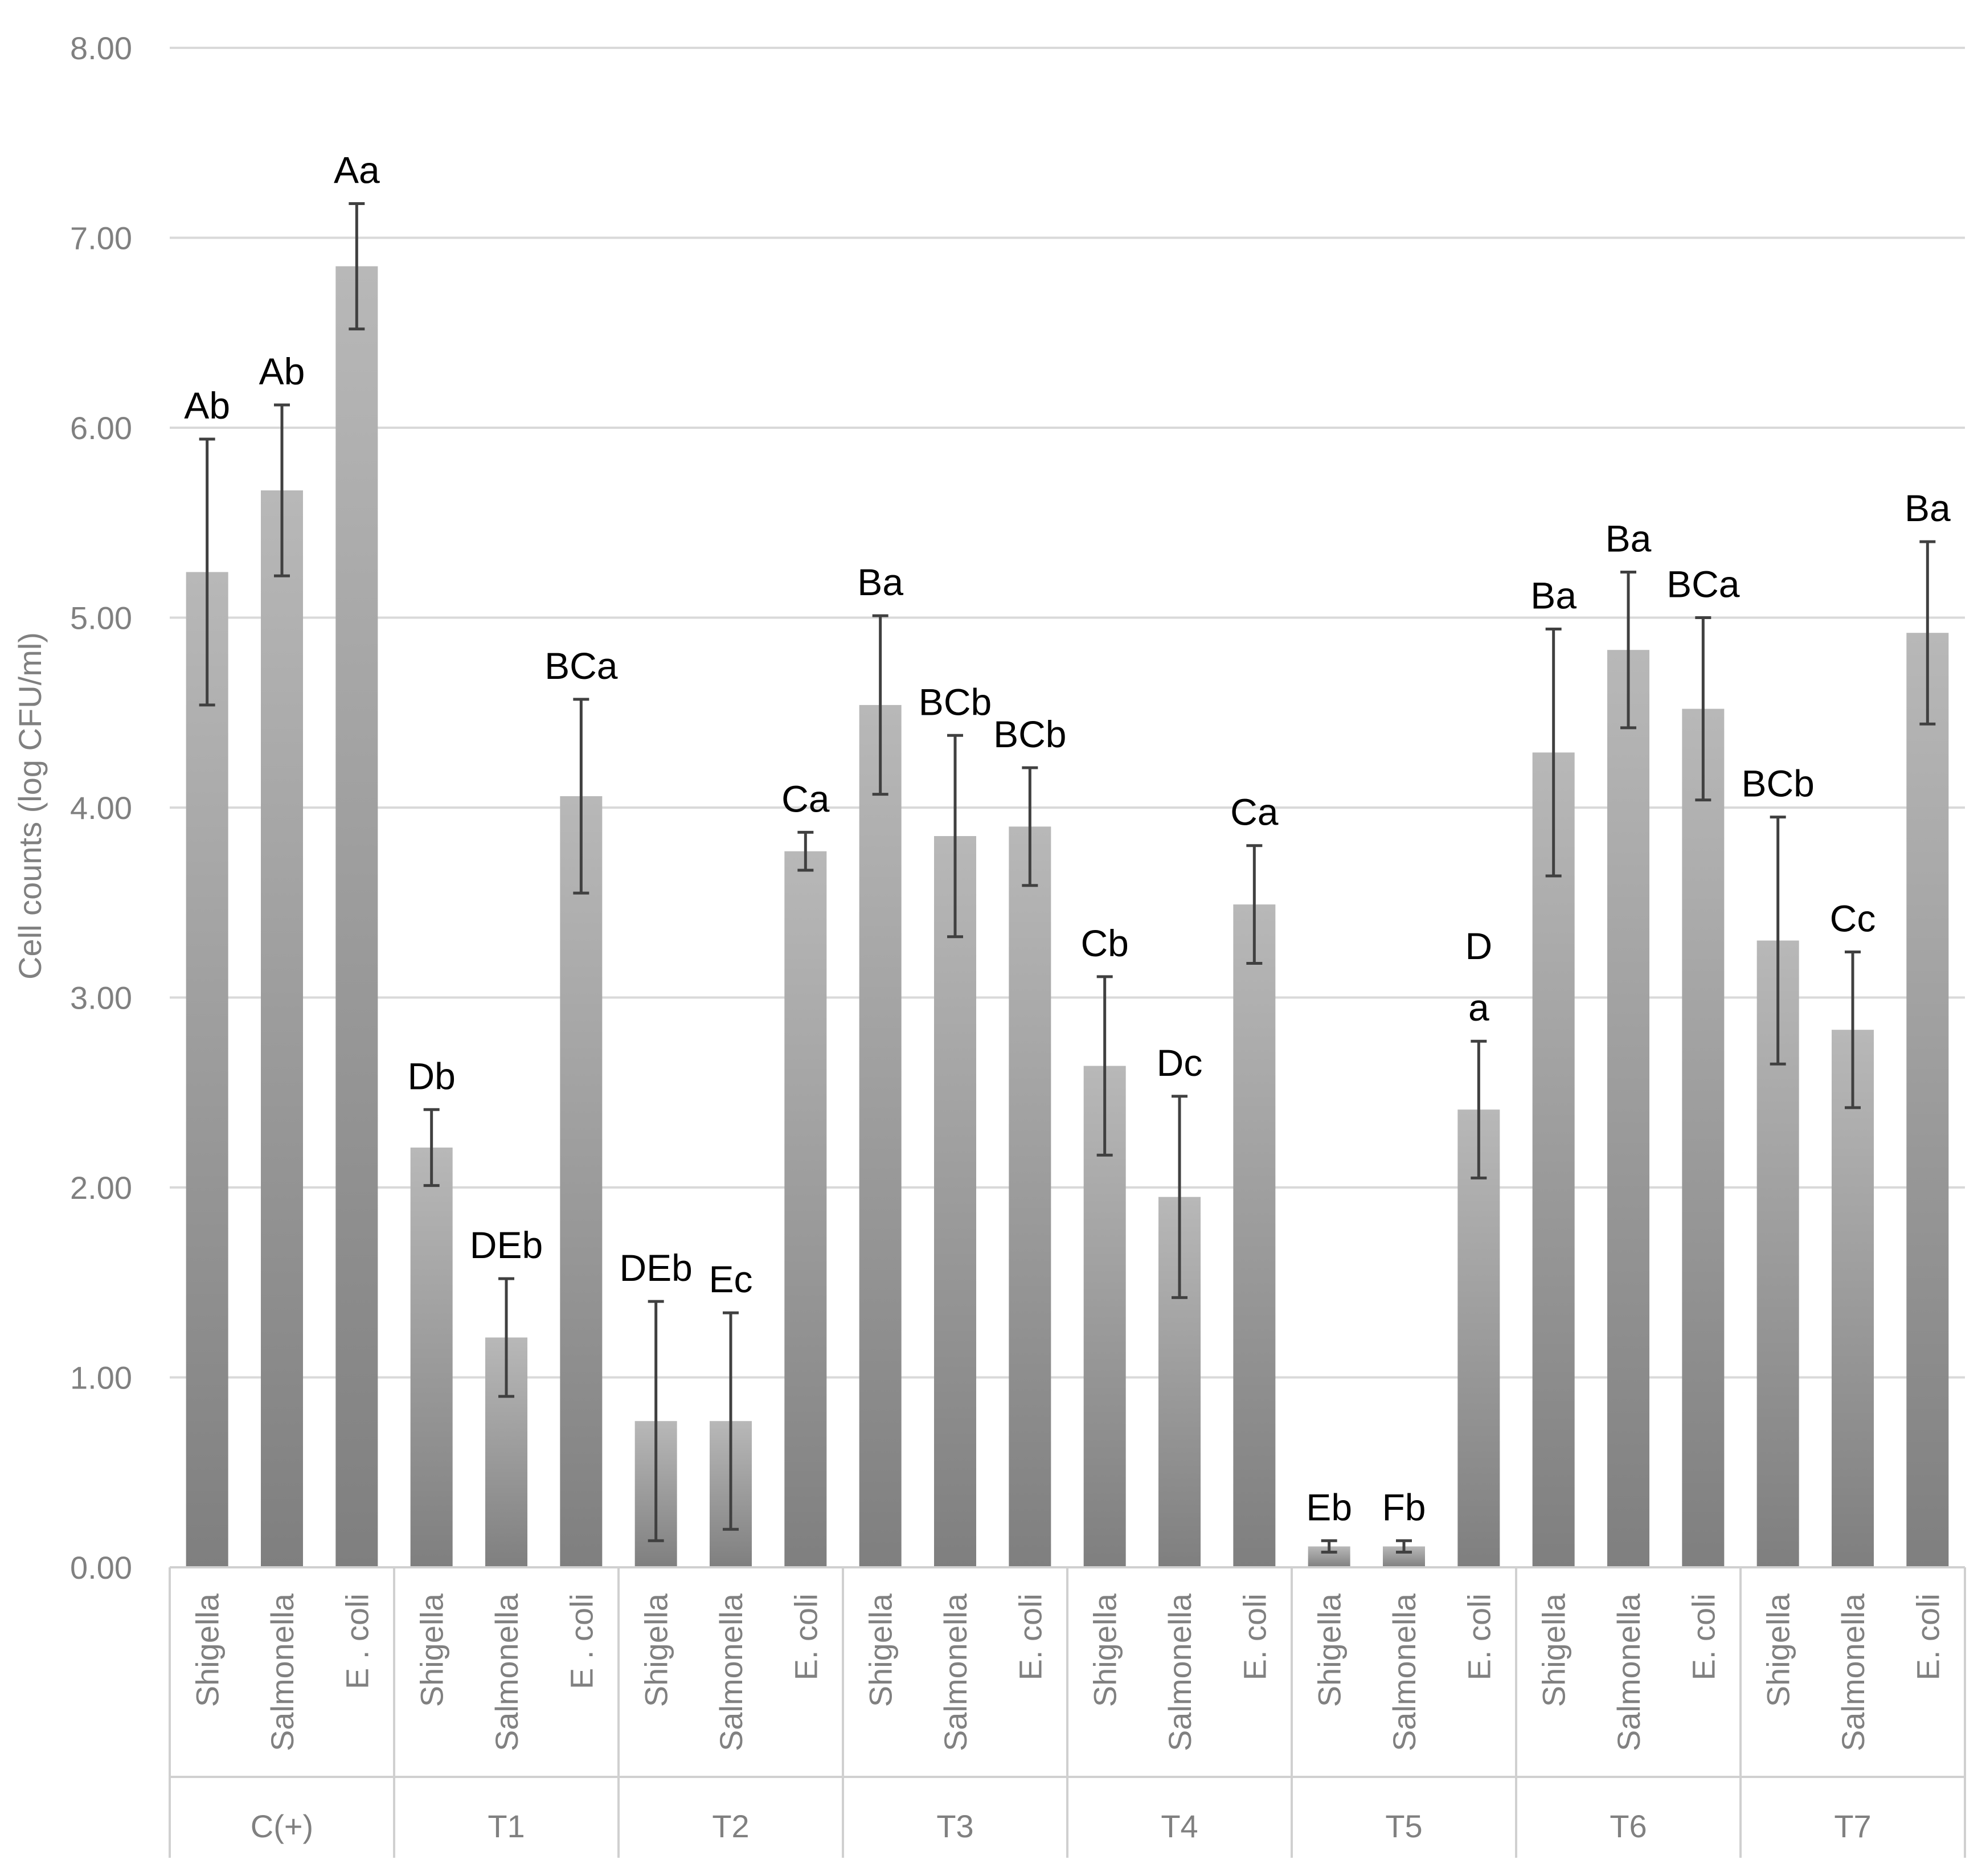 Image resolution: width=1986 pixels, height=1876 pixels. Describe the element at coordinates (282, 1826) in the screenshot. I see `x-group-label: C(+)` at that location.